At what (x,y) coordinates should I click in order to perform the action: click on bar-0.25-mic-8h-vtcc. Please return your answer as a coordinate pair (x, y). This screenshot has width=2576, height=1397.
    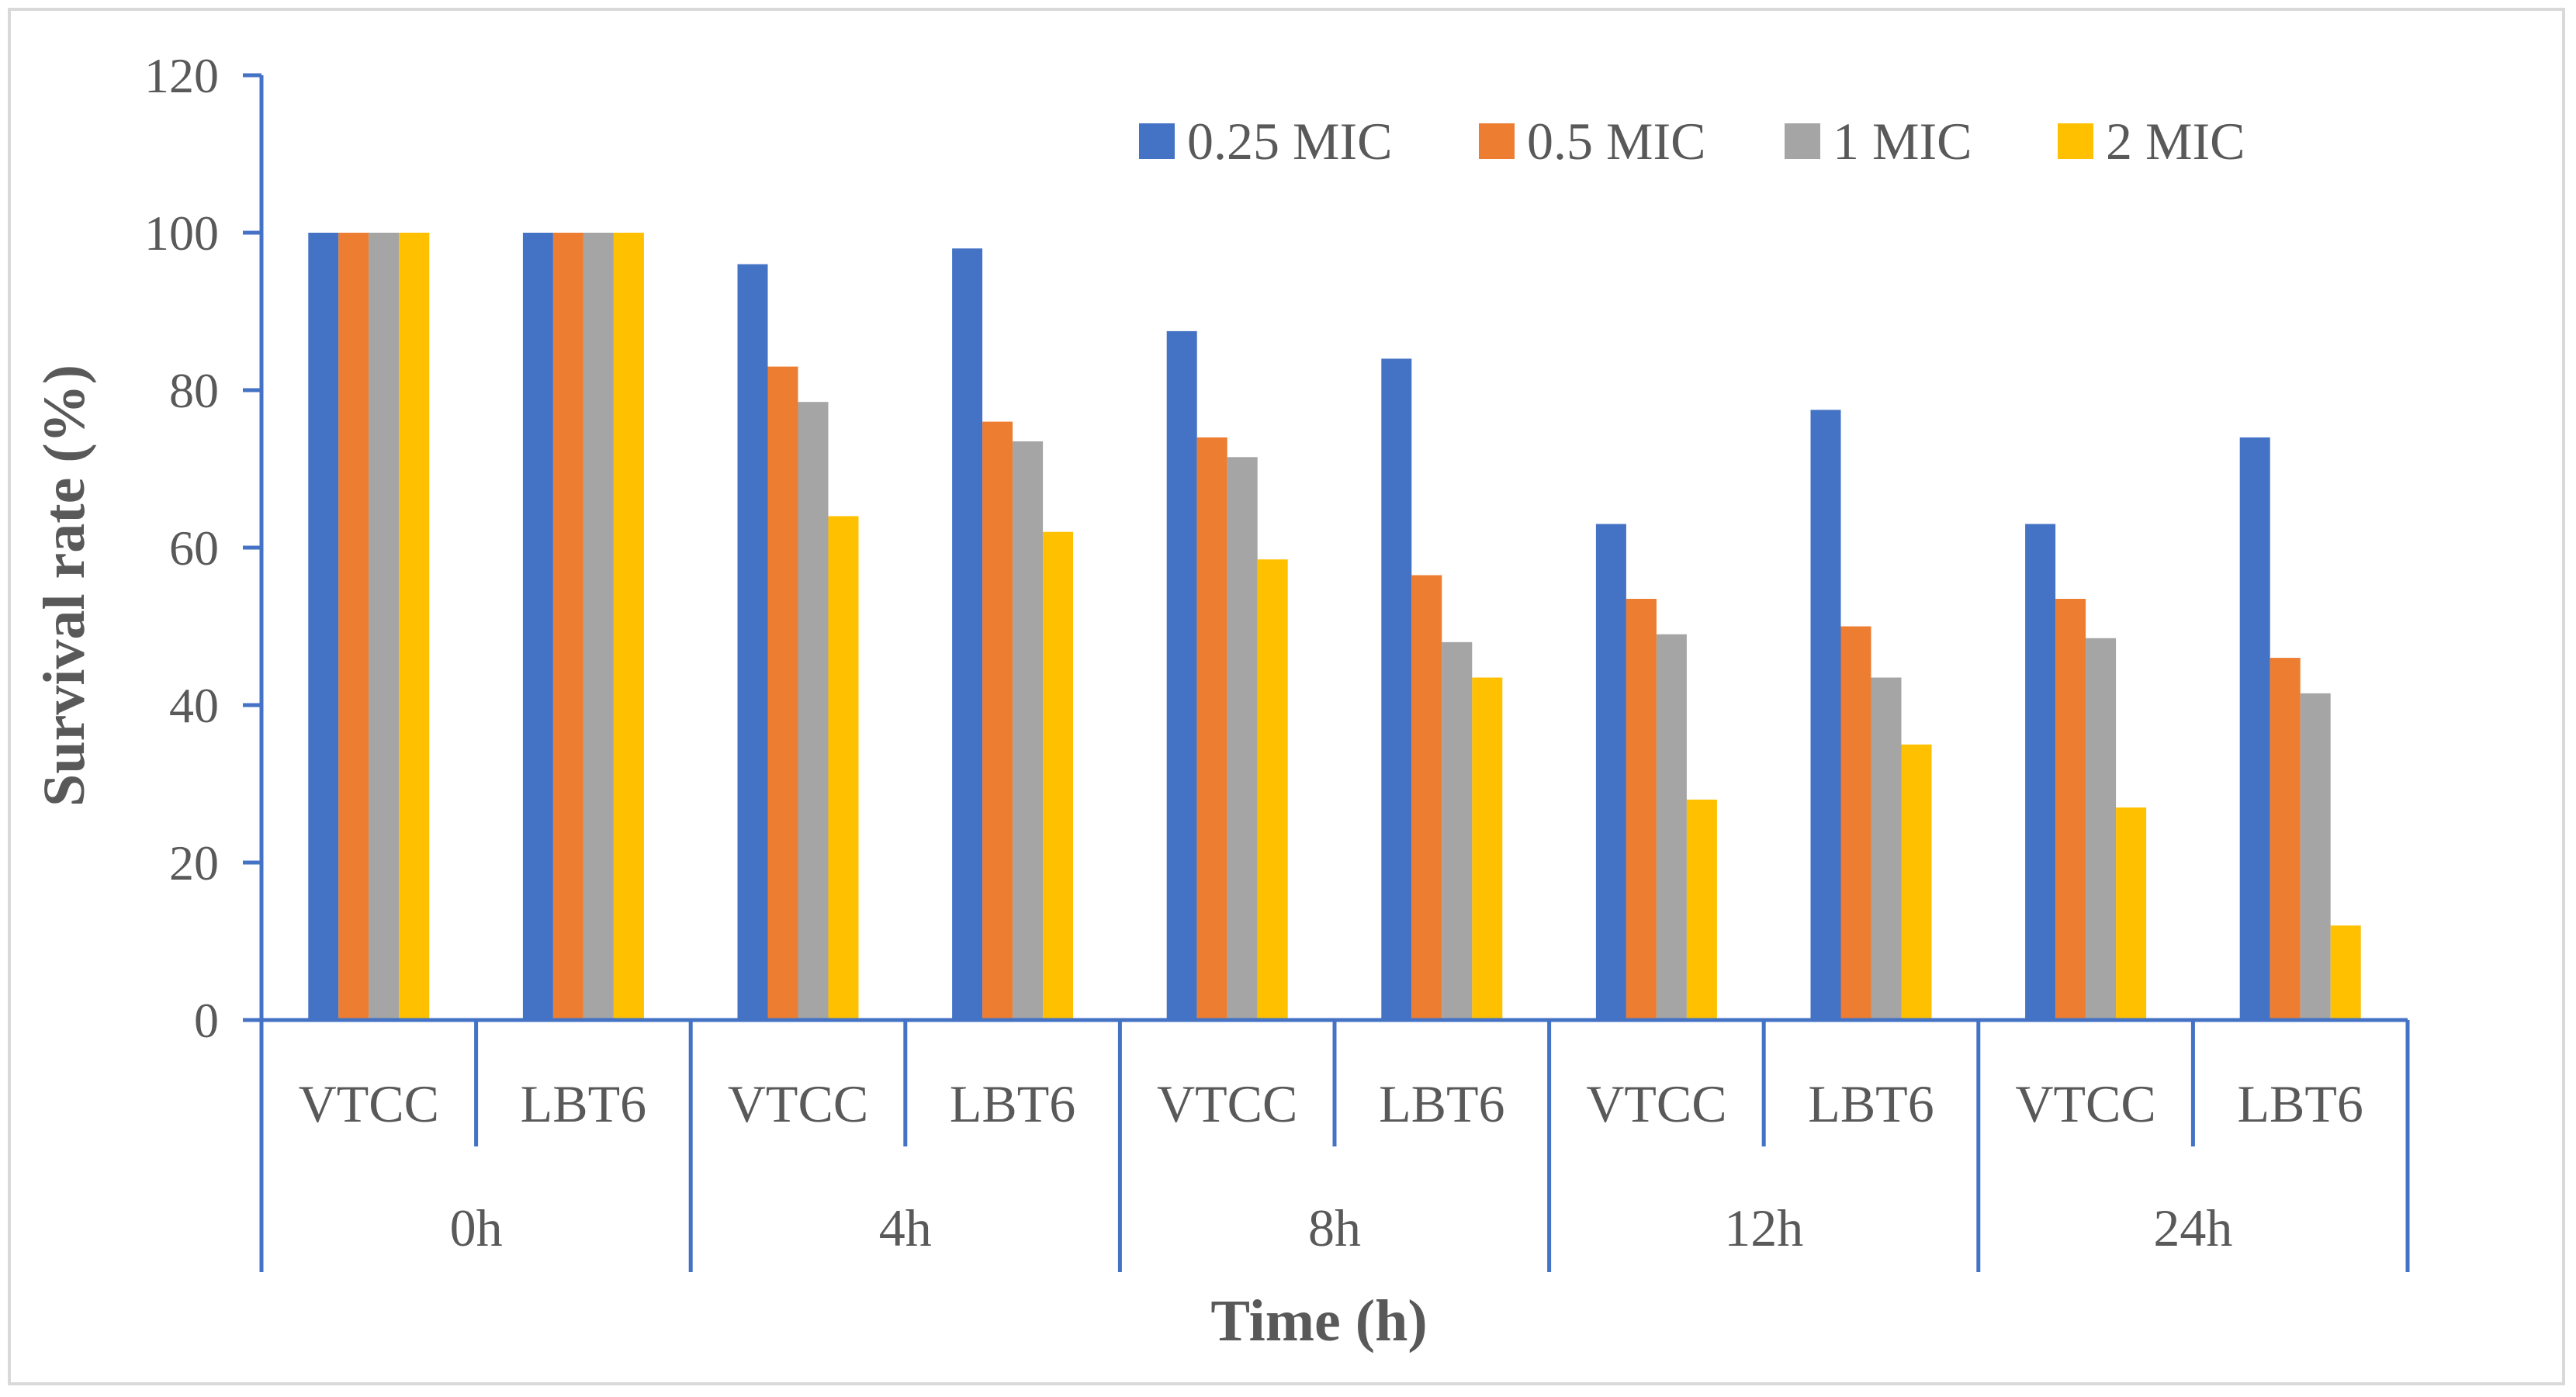
    Looking at the image, I should click on (1181, 675).